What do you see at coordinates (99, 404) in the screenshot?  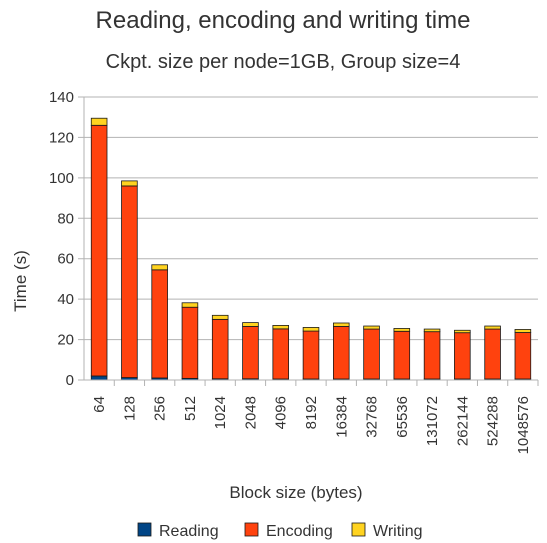 I see `x-tick-label: 64` at bounding box center [99, 404].